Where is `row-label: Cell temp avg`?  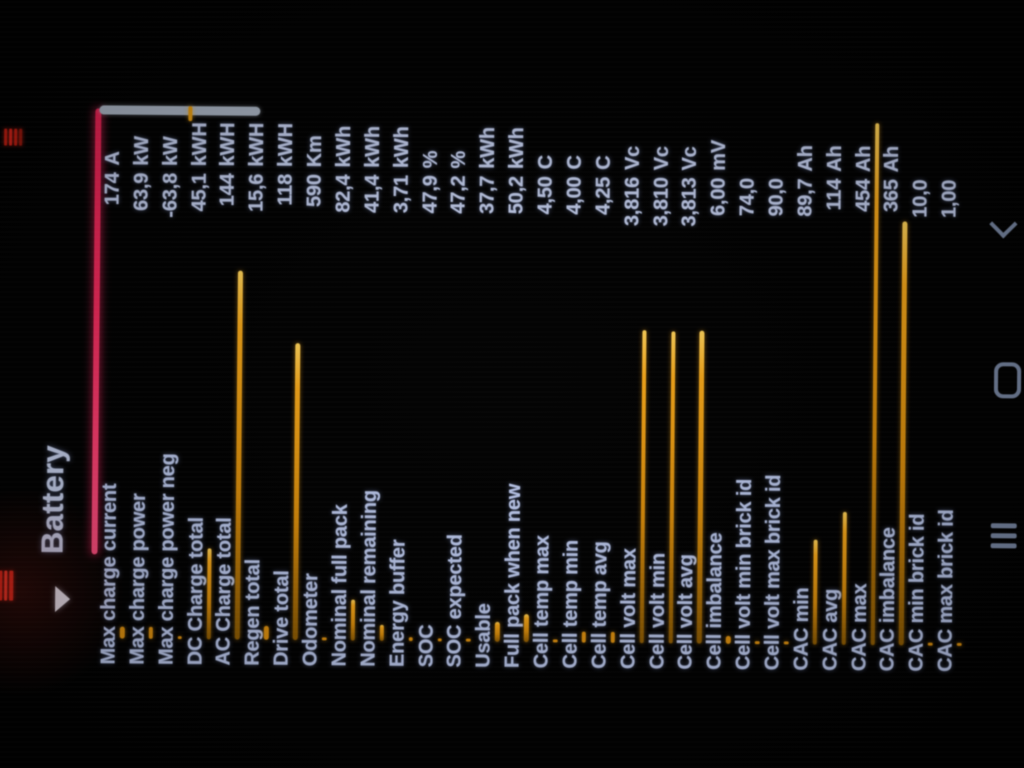
row-label: Cell temp avg is located at coordinates (600, 605).